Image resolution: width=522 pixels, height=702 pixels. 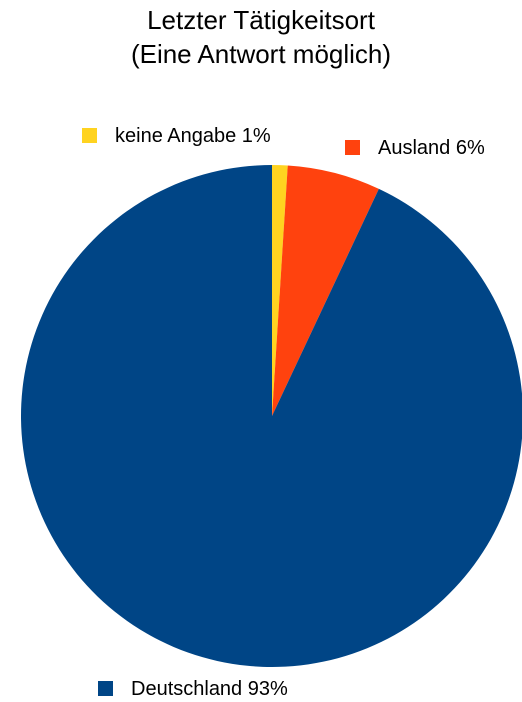 I want to click on slice-label: Deutschland 93%, so click(x=209, y=689).